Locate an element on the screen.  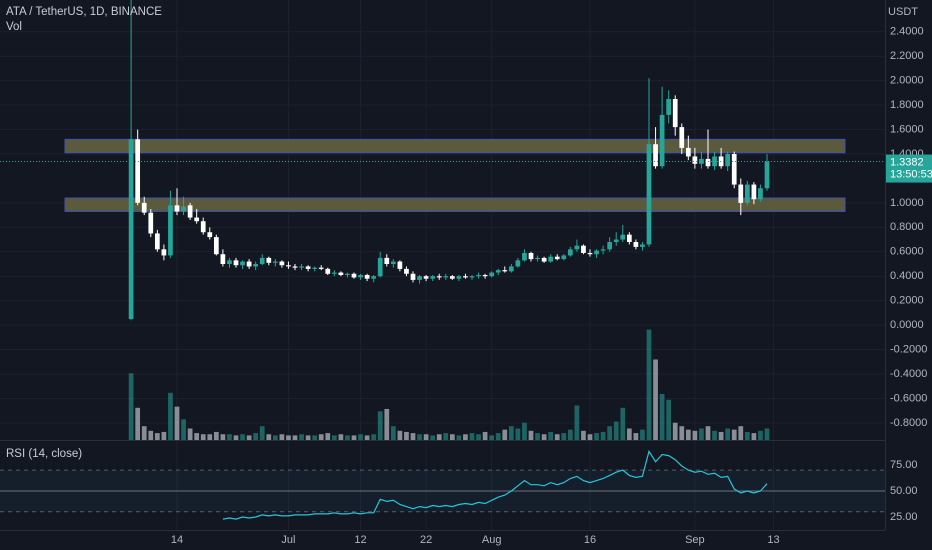
x-tick-label: 14 is located at coordinates (177, 540).